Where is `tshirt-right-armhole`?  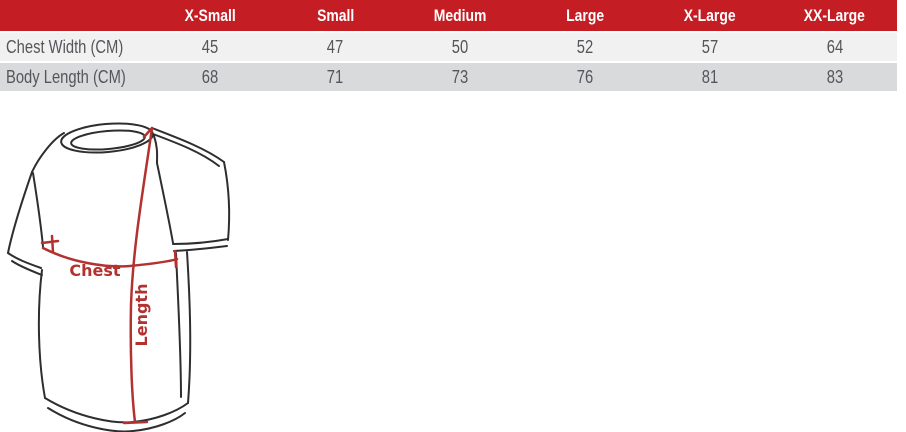
tshirt-right-armhole is located at coordinates (163, 189).